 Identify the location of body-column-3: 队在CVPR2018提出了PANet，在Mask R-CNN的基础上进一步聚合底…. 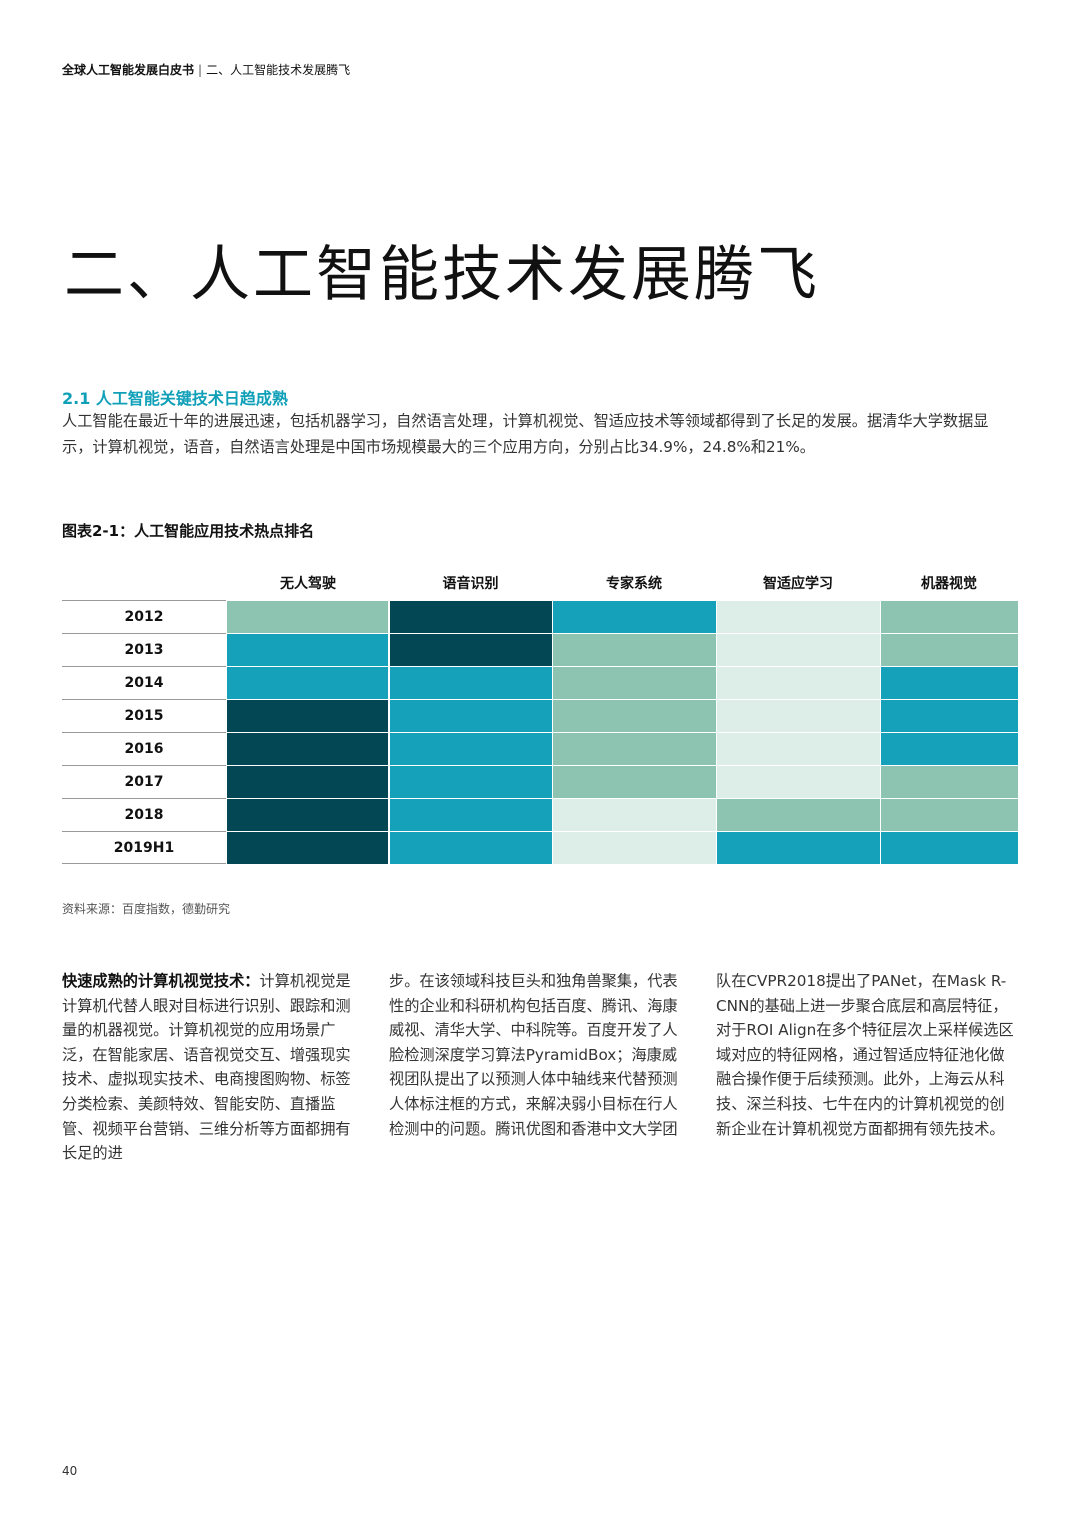
(865, 1055).